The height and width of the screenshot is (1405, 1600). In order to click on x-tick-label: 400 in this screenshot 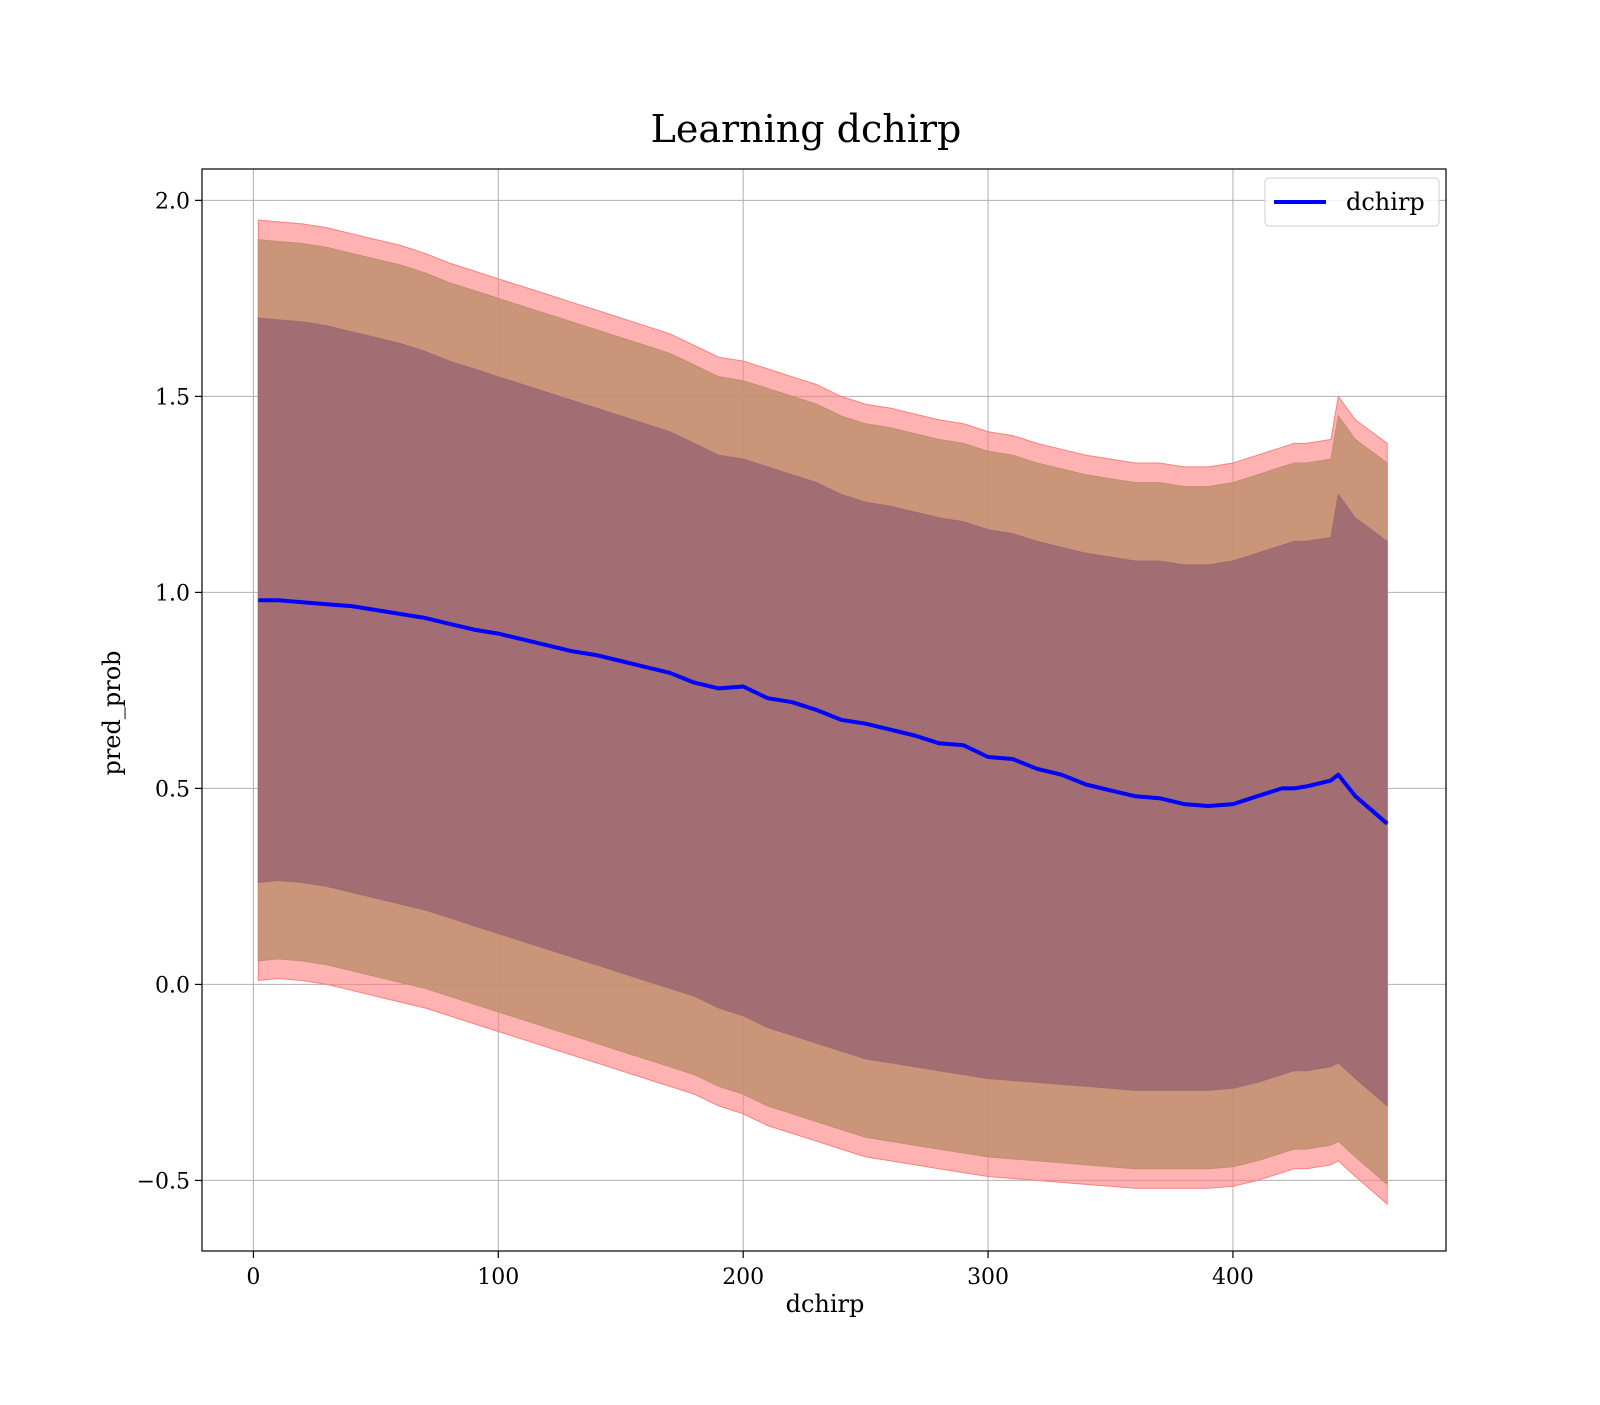, I will do `click(1233, 1277)`.